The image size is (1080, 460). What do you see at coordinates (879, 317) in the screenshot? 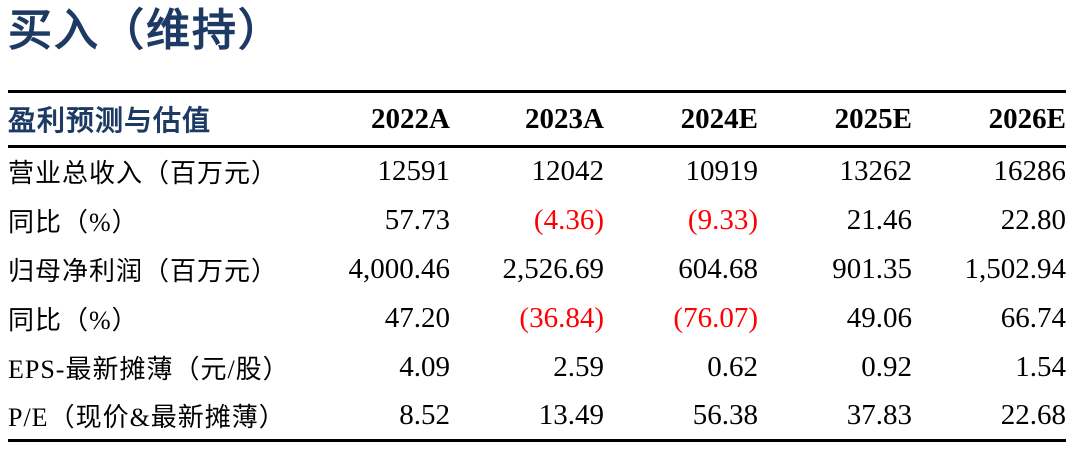
I see `cell-value: 49.06` at bounding box center [879, 317].